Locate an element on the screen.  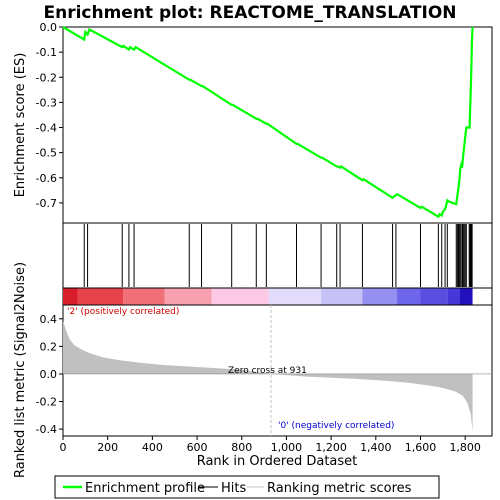
metric-axis-title: Ranked list metric (Signal2Noise) is located at coordinates (20, 370).